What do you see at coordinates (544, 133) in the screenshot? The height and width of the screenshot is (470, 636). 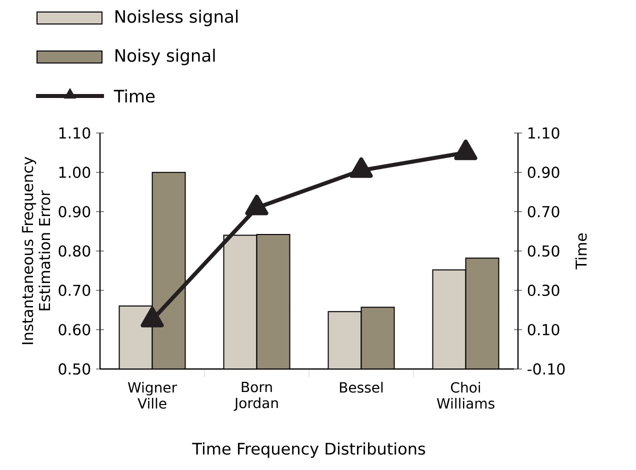 I see `y2-tick-label: 1.10` at bounding box center [544, 133].